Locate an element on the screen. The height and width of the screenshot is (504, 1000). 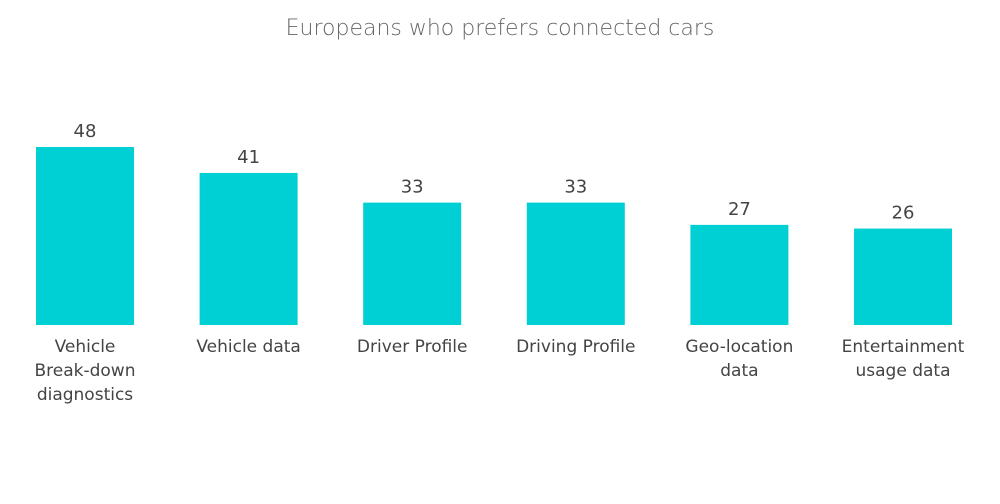
category-label-3-0: Driving Profile is located at coordinates (575, 347).